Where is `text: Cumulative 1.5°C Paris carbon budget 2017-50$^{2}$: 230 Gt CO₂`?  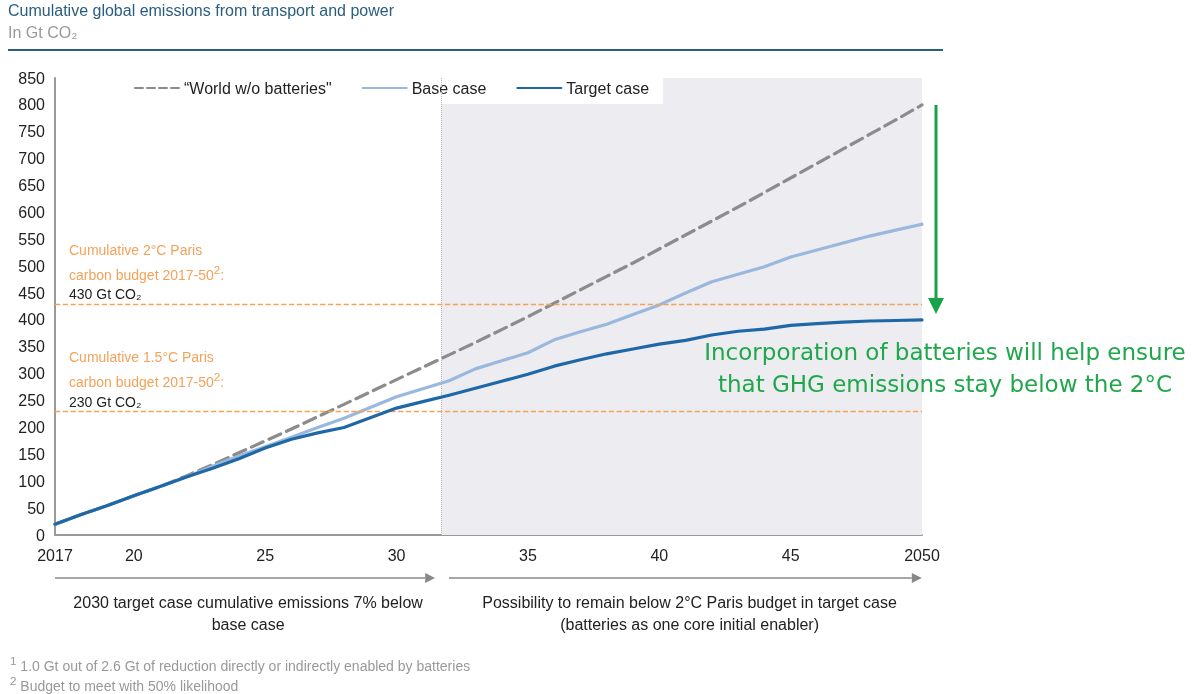
text: Cumulative 1.5°C Paris carbon budget 2017-50$^{2}$: 230 Gt CO₂ is located at coordinates (147, 379).